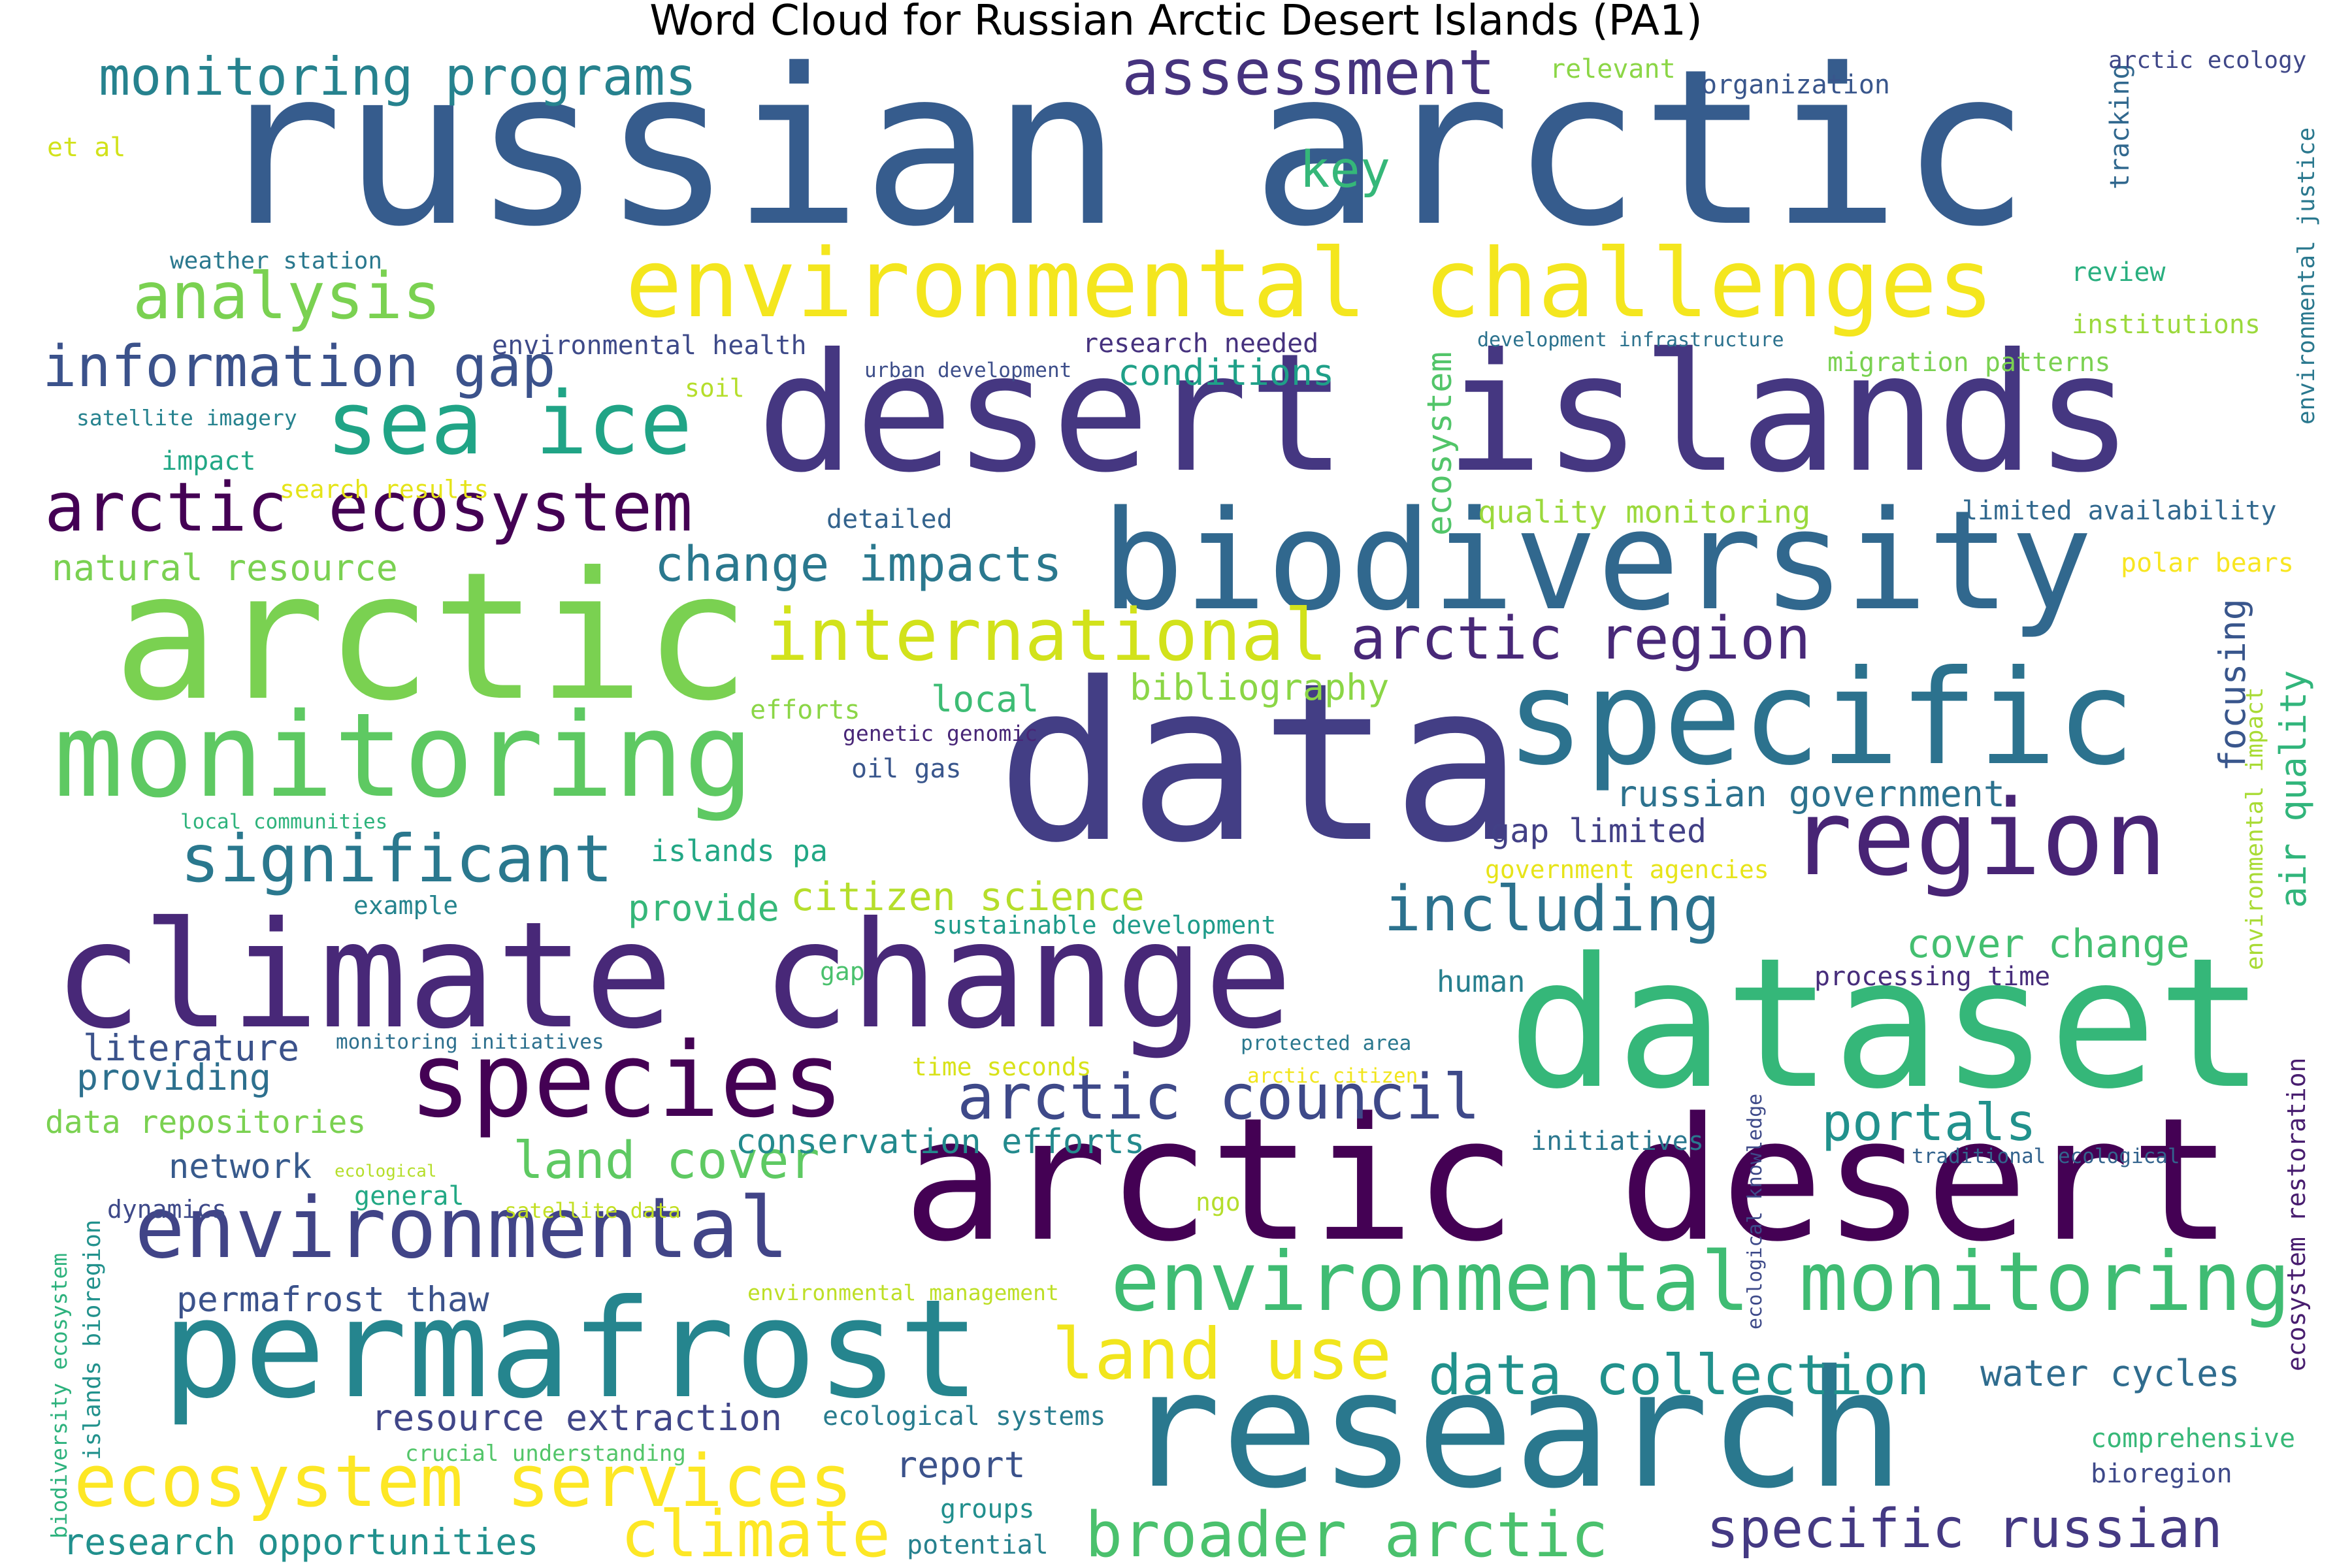 The image size is (2352, 1568). What do you see at coordinates (396, 859) in the screenshot?
I see `word-significant: significant` at bounding box center [396, 859].